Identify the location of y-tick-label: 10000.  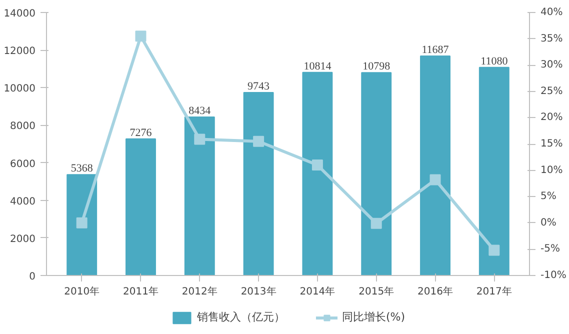
(20, 89).